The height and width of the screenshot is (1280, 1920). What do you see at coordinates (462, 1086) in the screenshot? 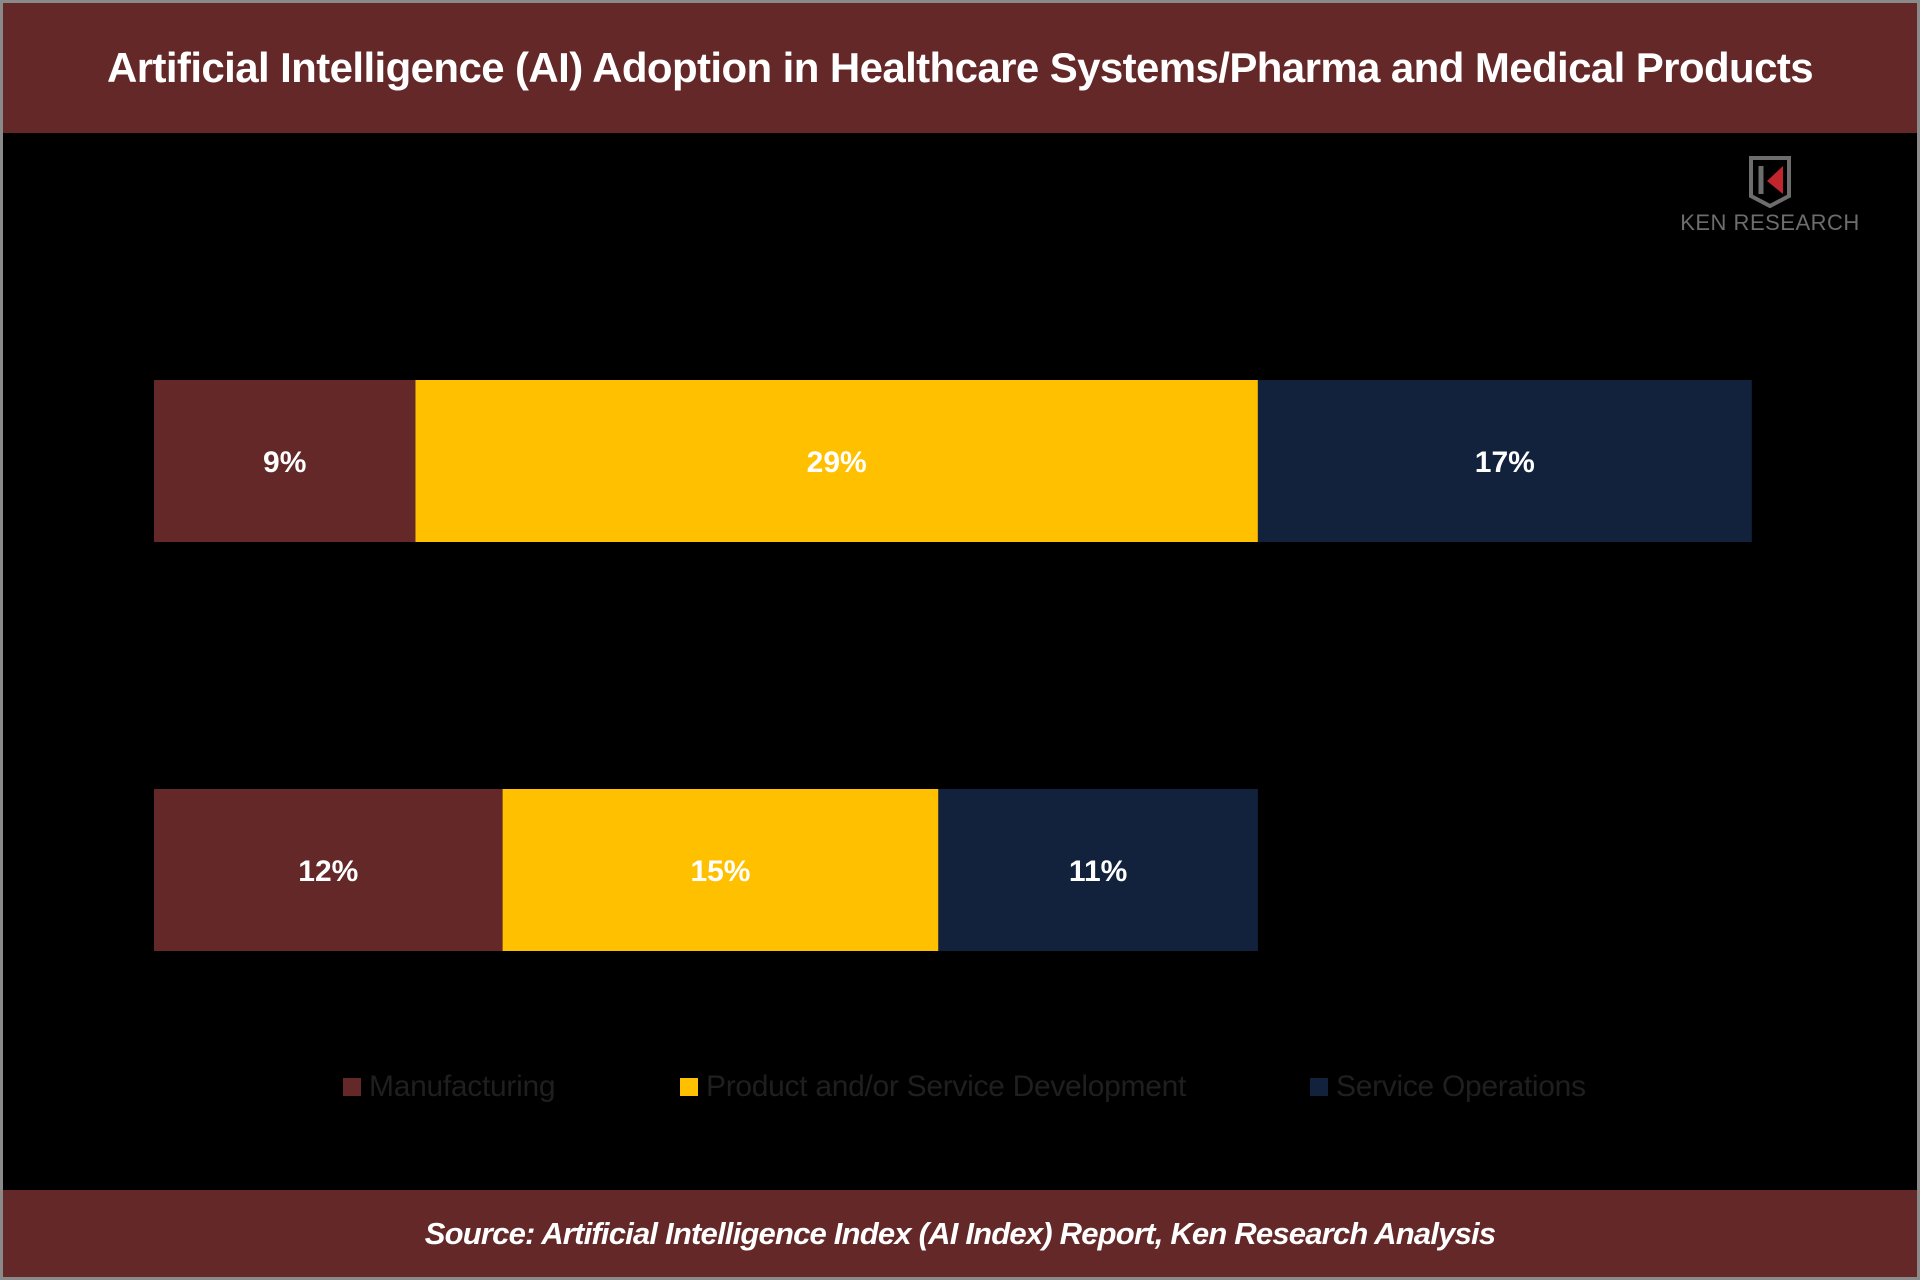
I see `legend-label: Manufacturing` at bounding box center [462, 1086].